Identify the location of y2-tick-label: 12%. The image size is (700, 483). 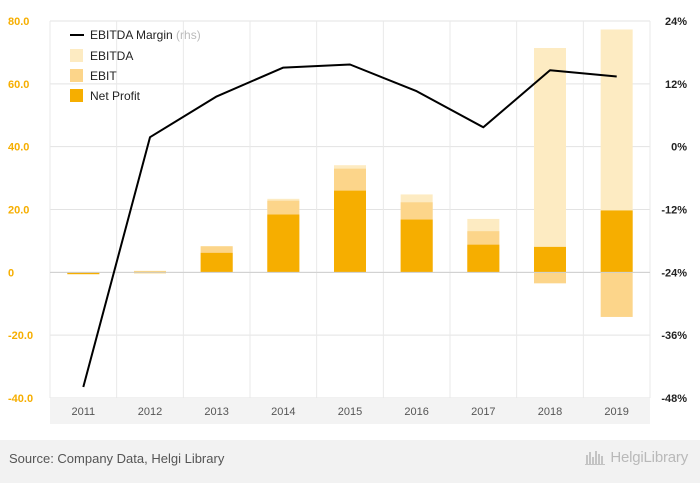
(676, 85).